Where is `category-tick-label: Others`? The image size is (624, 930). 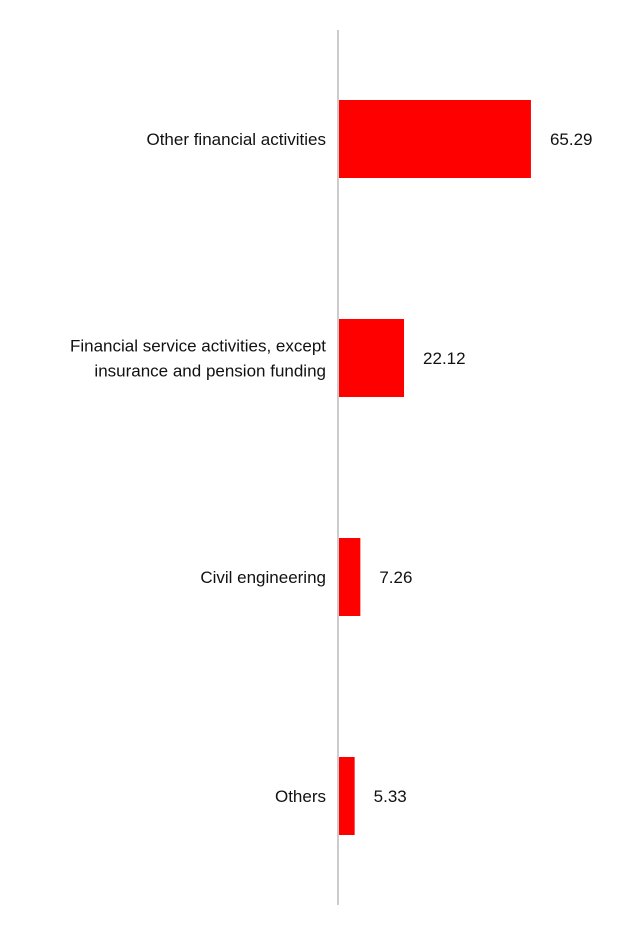
category-tick-label: Others is located at coordinates (300, 796).